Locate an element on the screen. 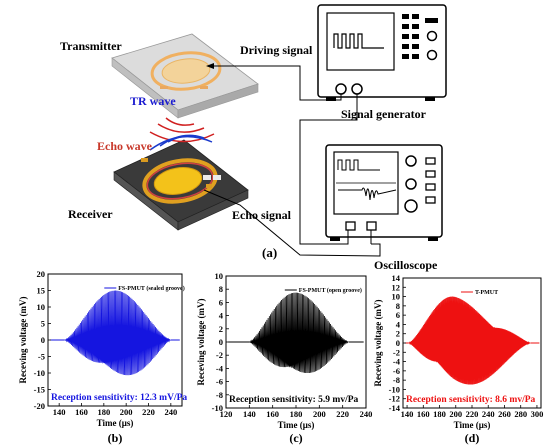  signal-generator is located at coordinates (382, 52).